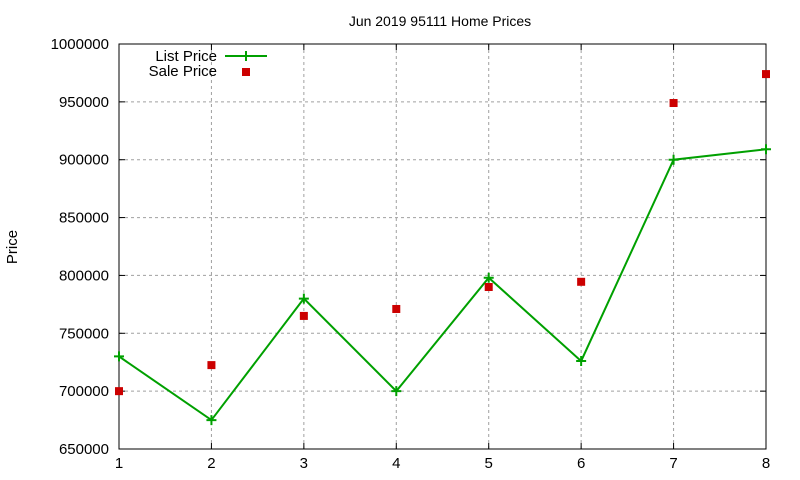 The height and width of the screenshot is (480, 800). What do you see at coordinates (84, 449) in the screenshot?
I see `y-tick-label: 650000` at bounding box center [84, 449].